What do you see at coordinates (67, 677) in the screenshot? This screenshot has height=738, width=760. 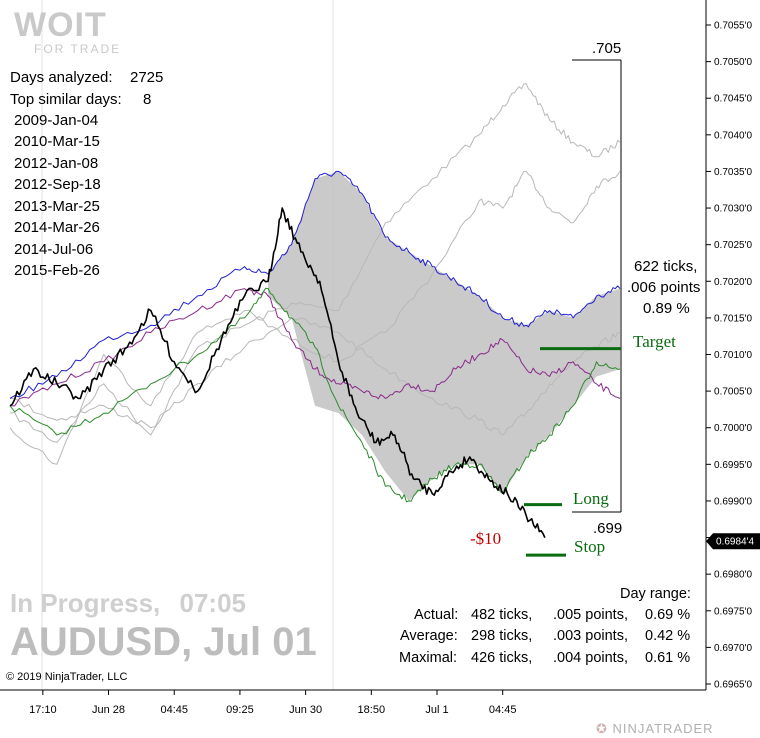 I see `copyright-text: © 2019 NinjaTrader, LLC` at bounding box center [67, 677].